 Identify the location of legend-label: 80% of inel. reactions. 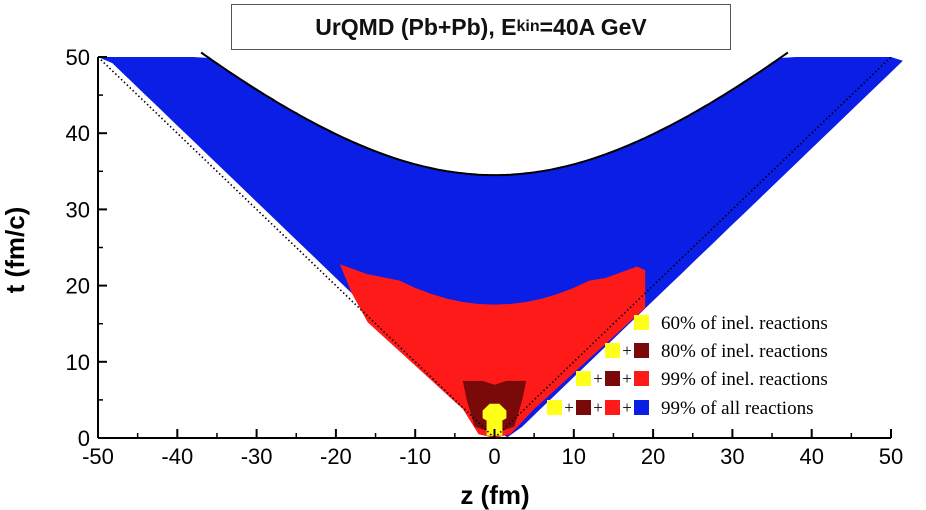
(744, 351).